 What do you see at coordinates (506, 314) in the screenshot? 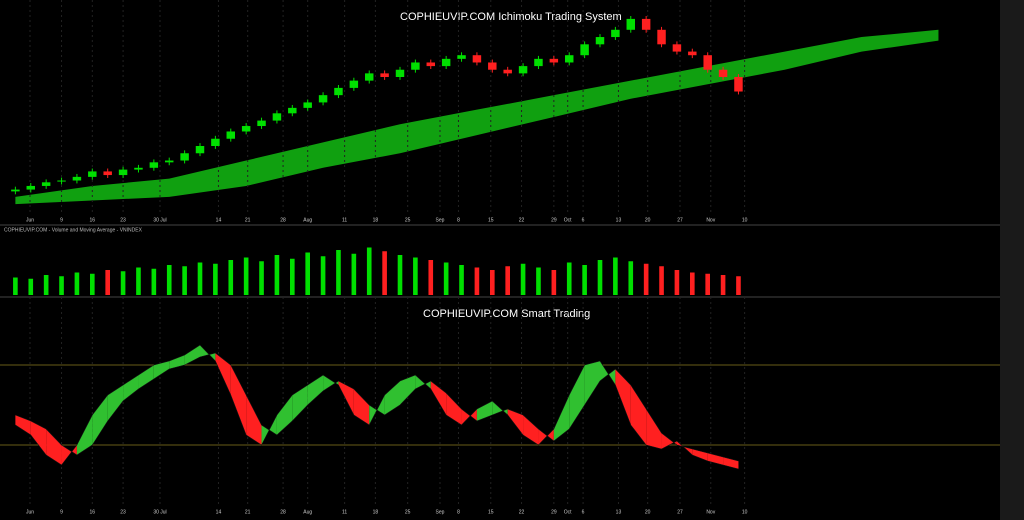
I see `panel-title: COPHIEUVIP.COM Smart Trading` at bounding box center [506, 314].